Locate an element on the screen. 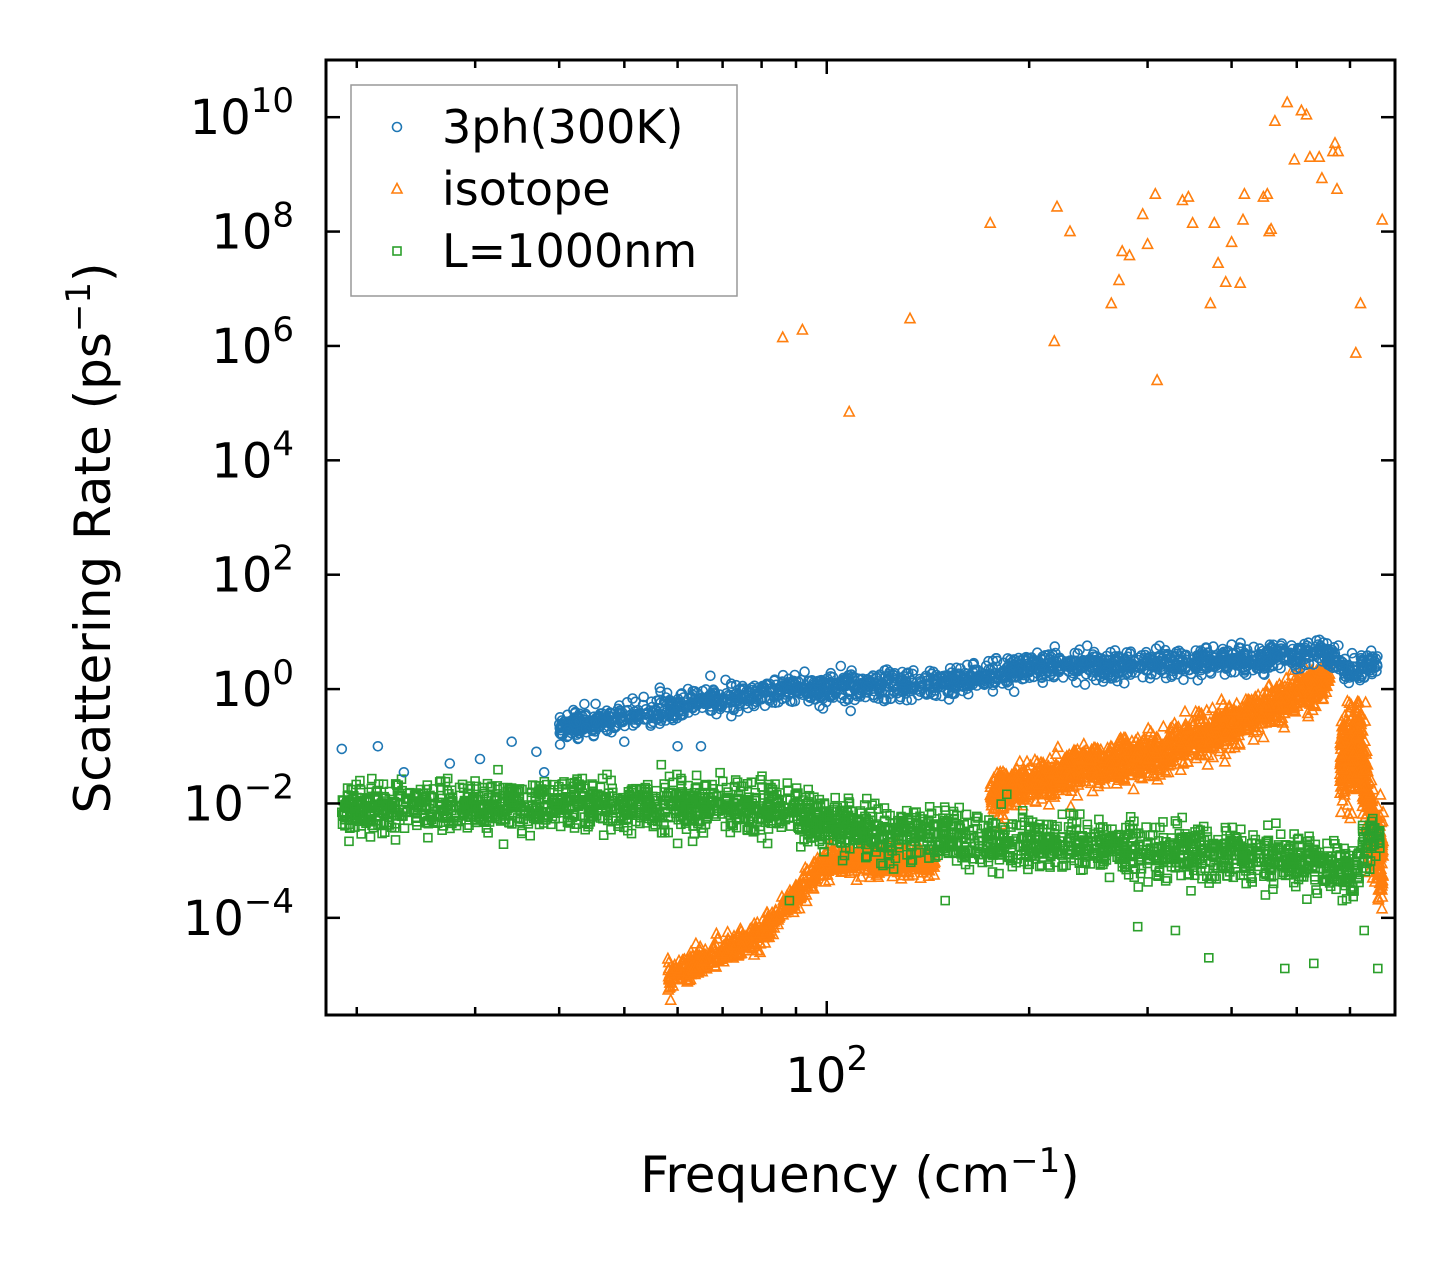  isotope-upper-band is located at coordinates (1160, 740).